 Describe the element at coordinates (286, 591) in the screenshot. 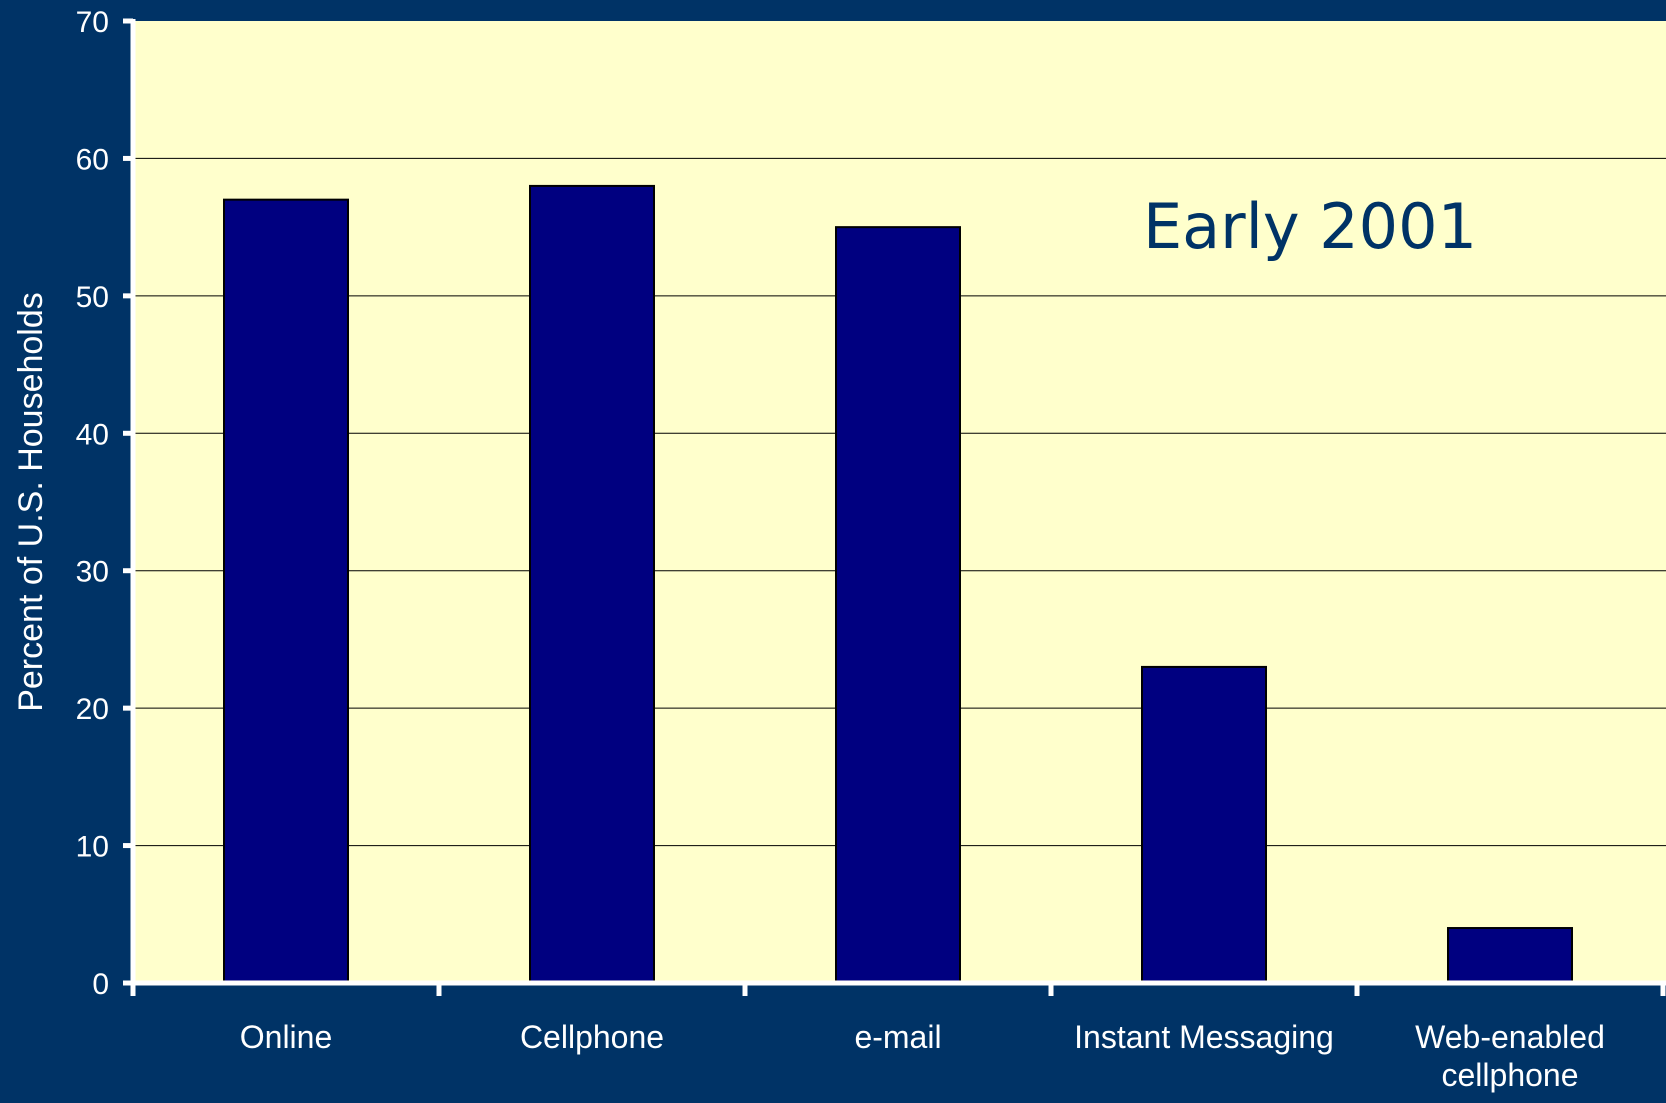

I see `bar-online` at that location.